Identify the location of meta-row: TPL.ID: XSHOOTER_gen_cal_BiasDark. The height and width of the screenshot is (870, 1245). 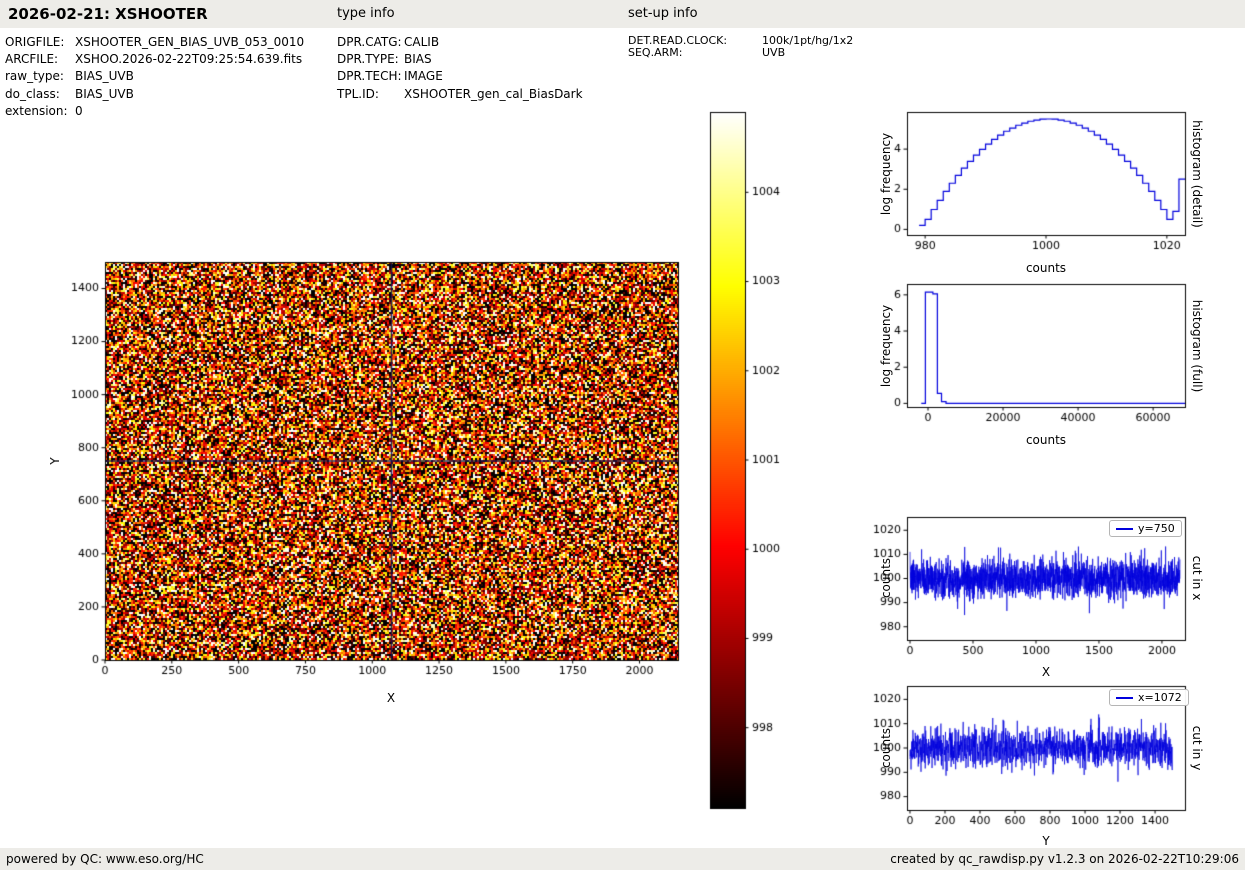
(460, 93).